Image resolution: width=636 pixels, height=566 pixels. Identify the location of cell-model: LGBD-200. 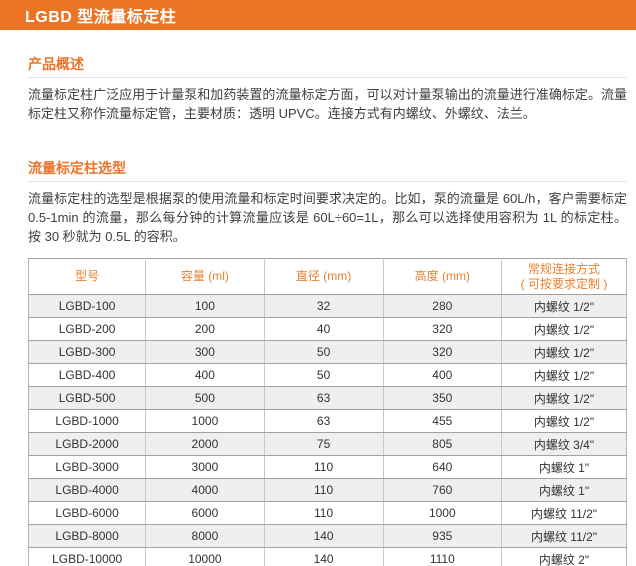
(87, 329).